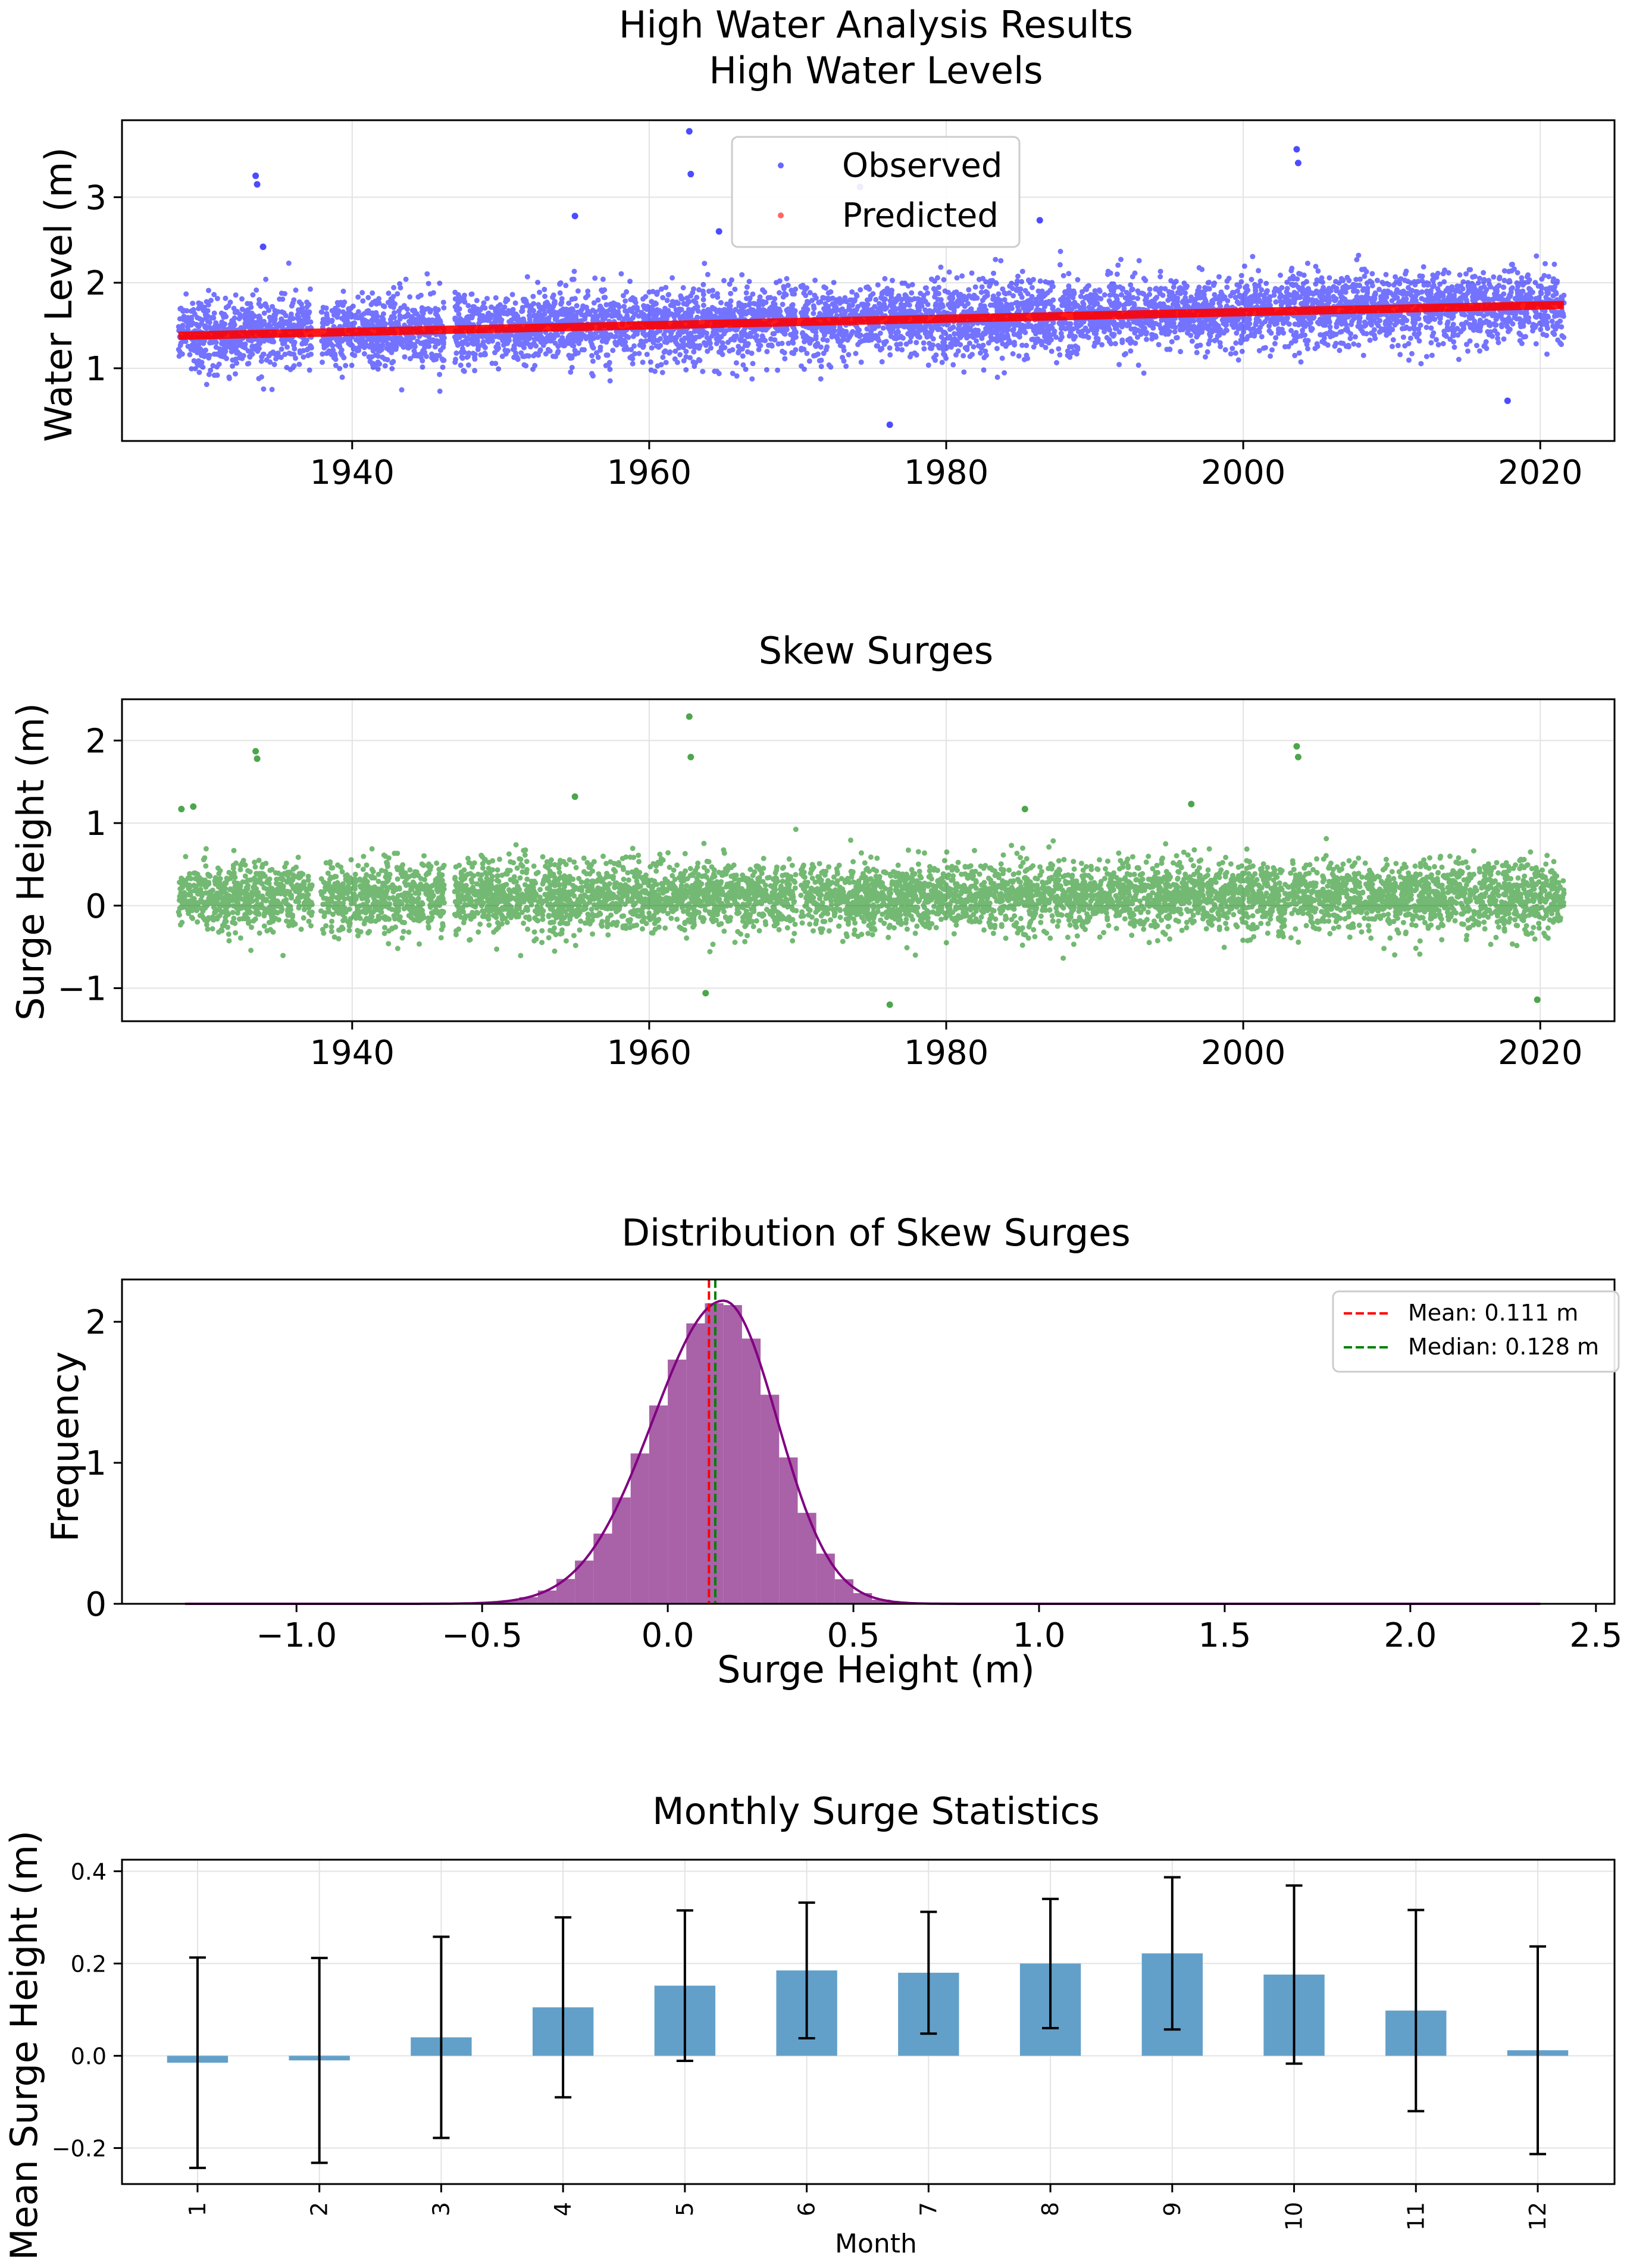  What do you see at coordinates (89, 2056) in the screenshot?
I see `y-tick-label: 0.0` at bounding box center [89, 2056].